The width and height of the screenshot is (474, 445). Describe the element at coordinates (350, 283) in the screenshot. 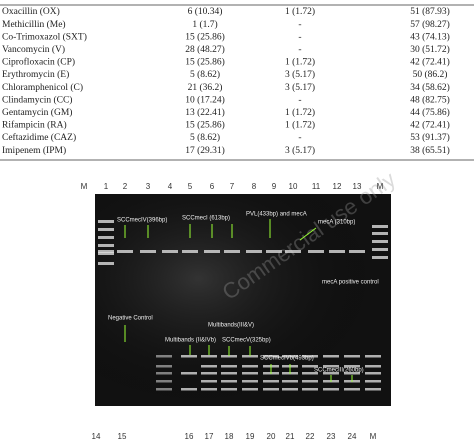

I see `gel-annotation: mecA positive control` at that location.